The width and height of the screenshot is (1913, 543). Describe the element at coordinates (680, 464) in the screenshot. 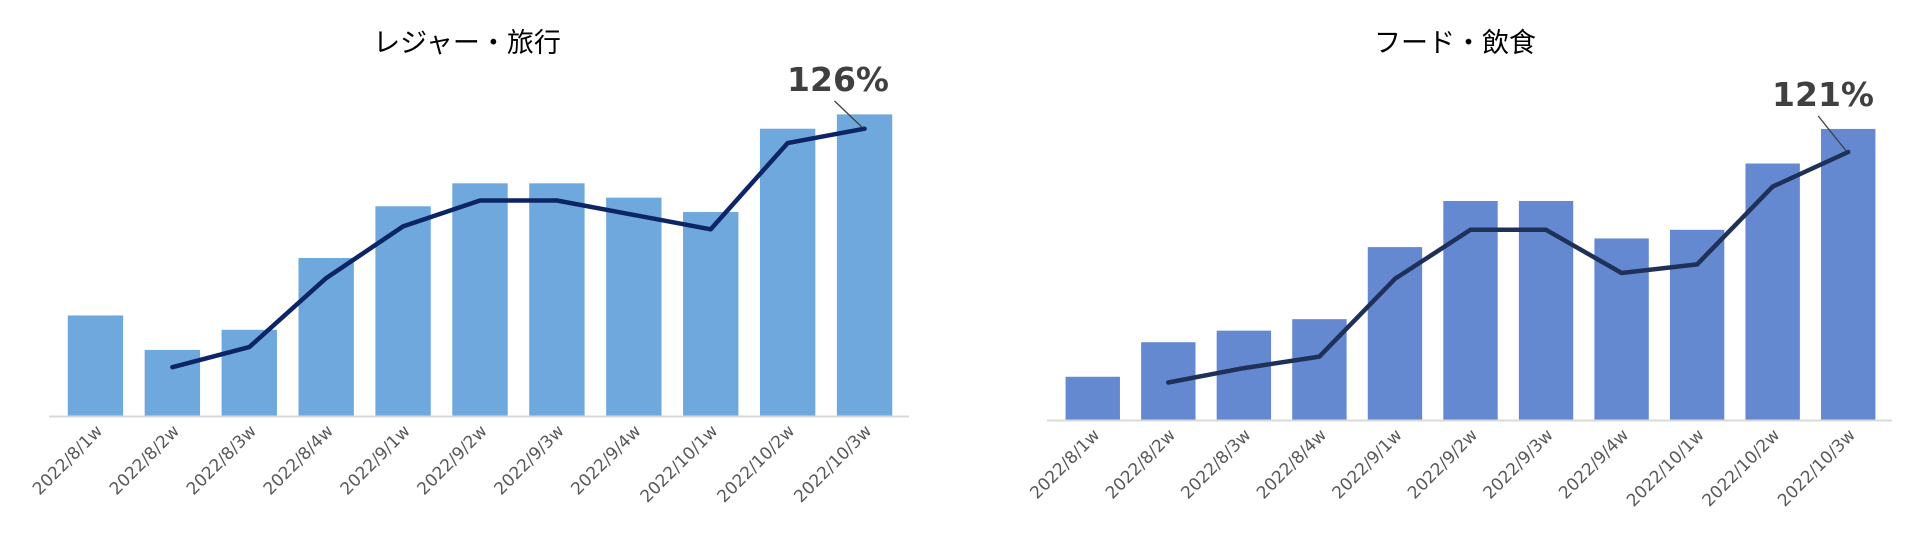

I see `chart-1-tick-label-9: 2022/10/1w` at that location.